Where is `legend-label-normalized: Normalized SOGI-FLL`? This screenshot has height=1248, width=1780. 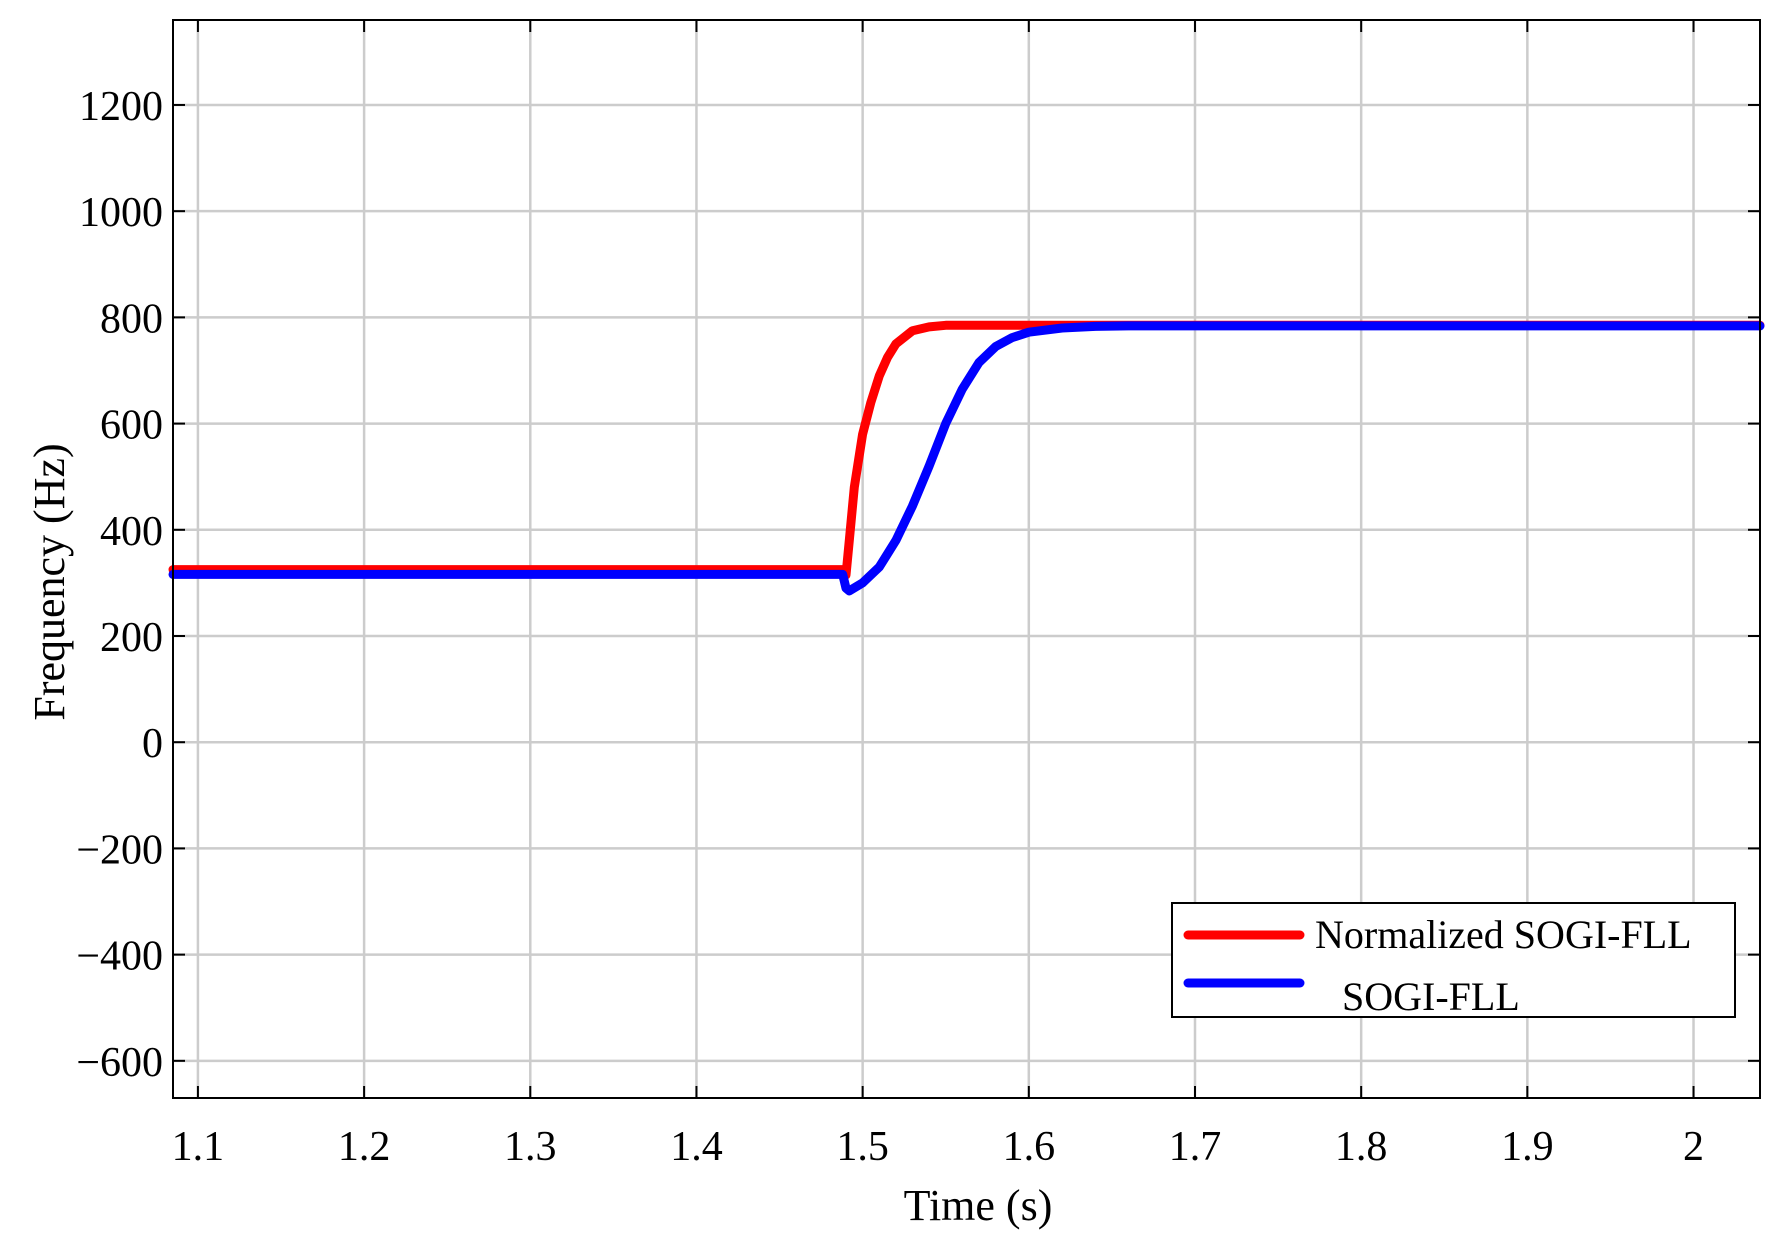
legend-label-normalized: Normalized SOGI-FLL is located at coordinates (1503, 934).